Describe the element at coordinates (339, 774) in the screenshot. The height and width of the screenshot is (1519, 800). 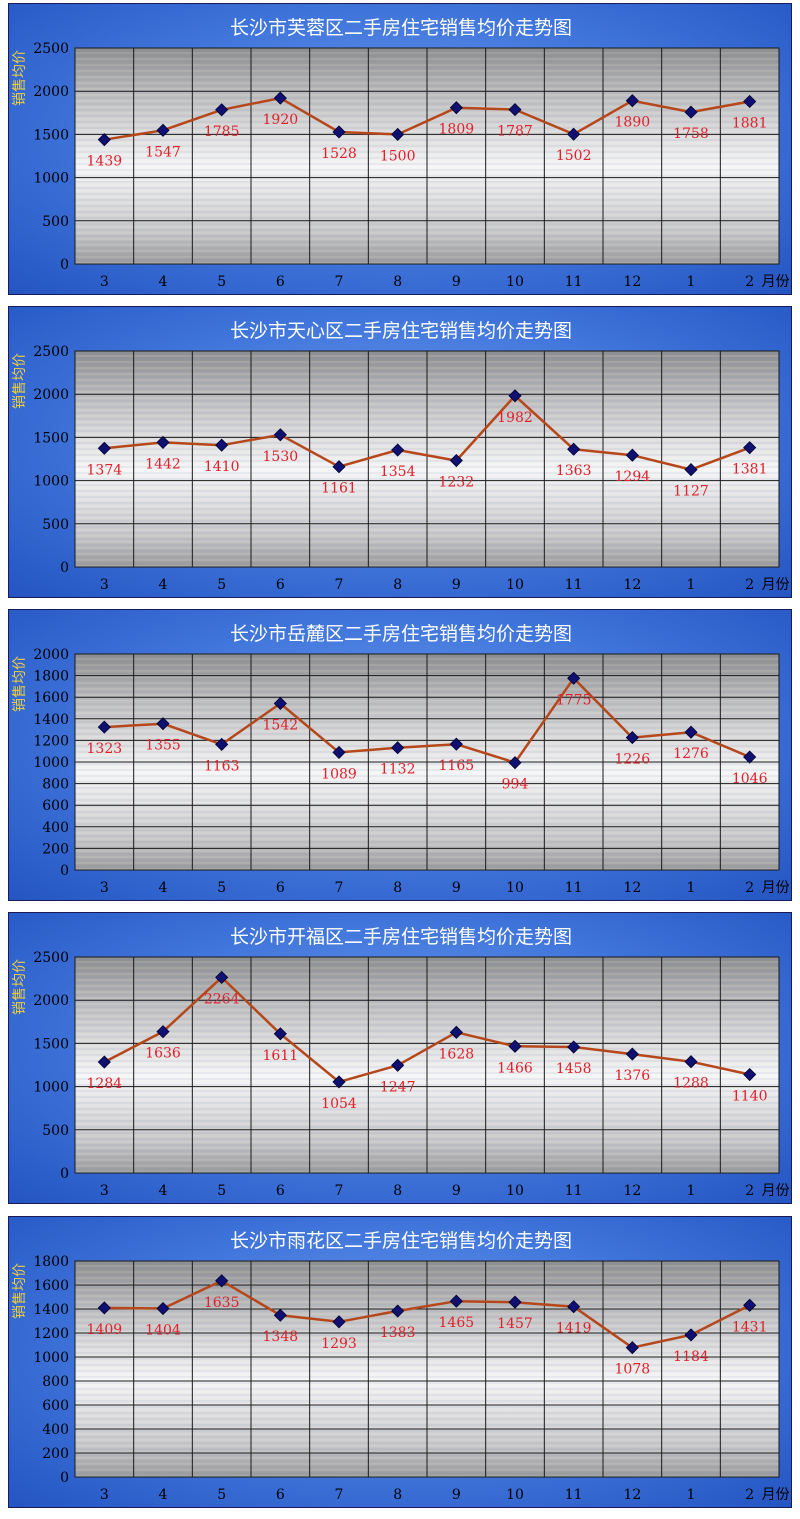
I see `data-label: 1089` at that location.